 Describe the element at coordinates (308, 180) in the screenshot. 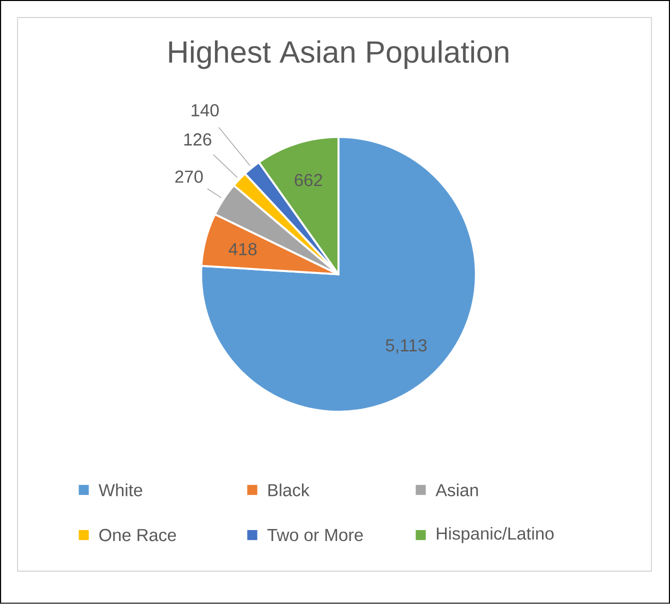

I see `data-label: 662` at that location.